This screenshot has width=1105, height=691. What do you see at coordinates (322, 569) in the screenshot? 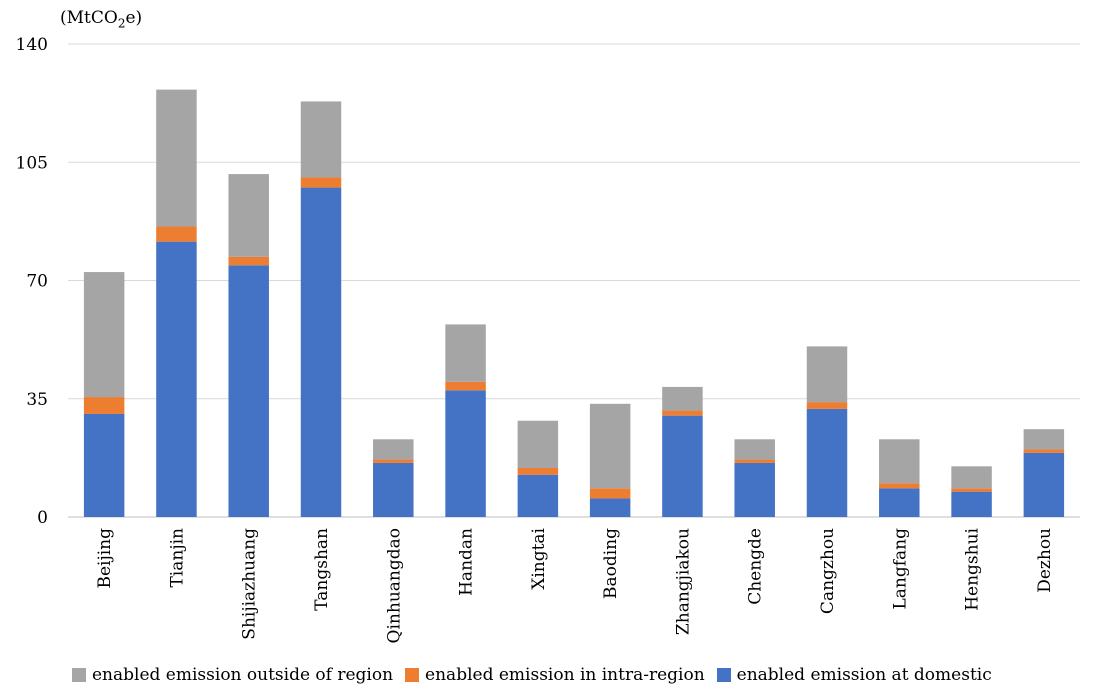
I see `x-tick-label: Tangshan` at bounding box center [322, 569].